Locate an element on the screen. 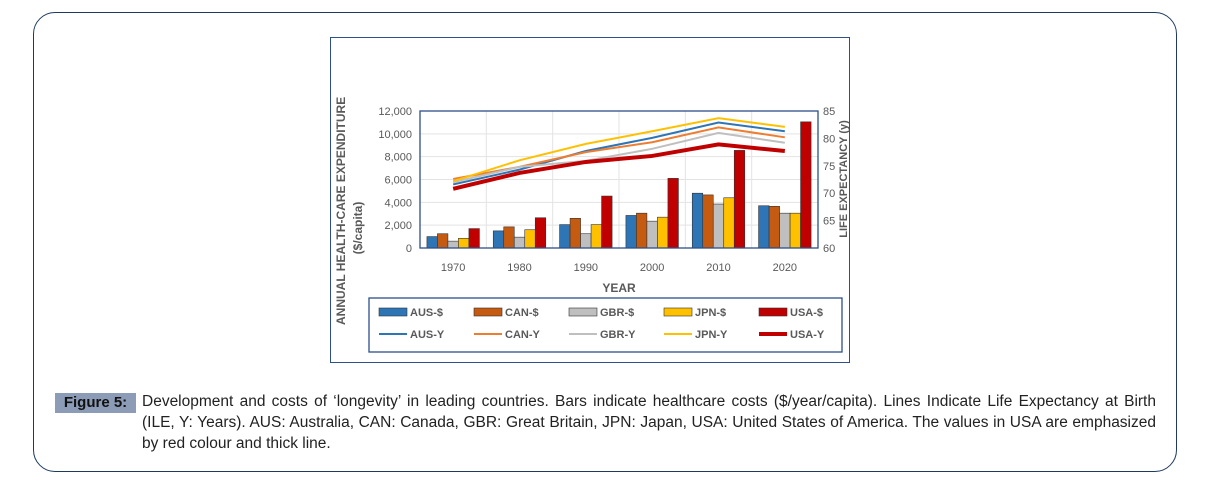  line-usa-y is located at coordinates (619, 166).